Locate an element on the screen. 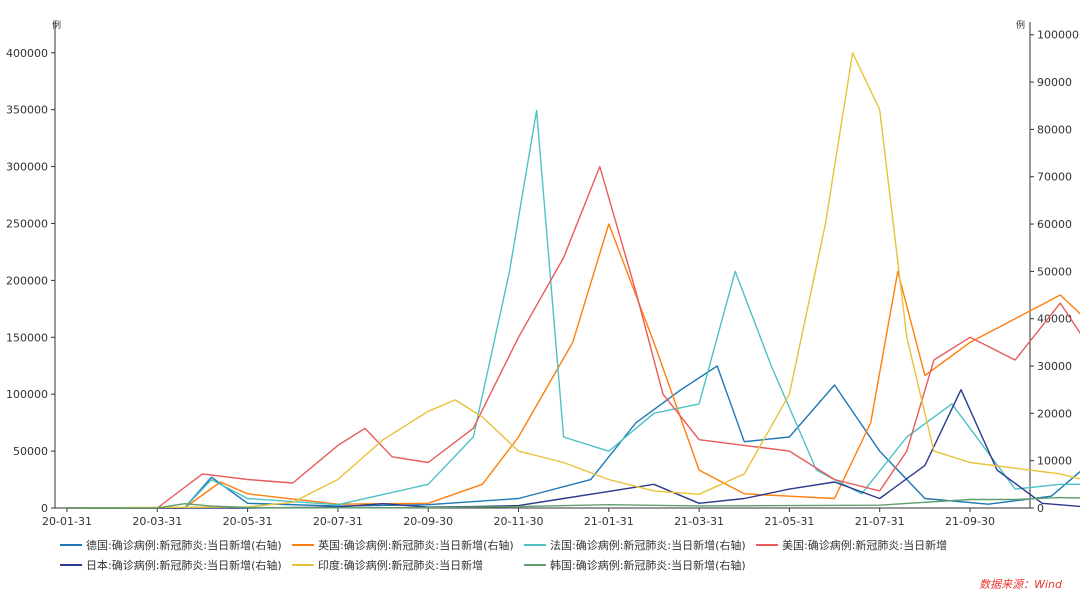  legend-label: 德国:确诊病例:新冠肺炎:当日新增(右轴) is located at coordinates (184, 545).